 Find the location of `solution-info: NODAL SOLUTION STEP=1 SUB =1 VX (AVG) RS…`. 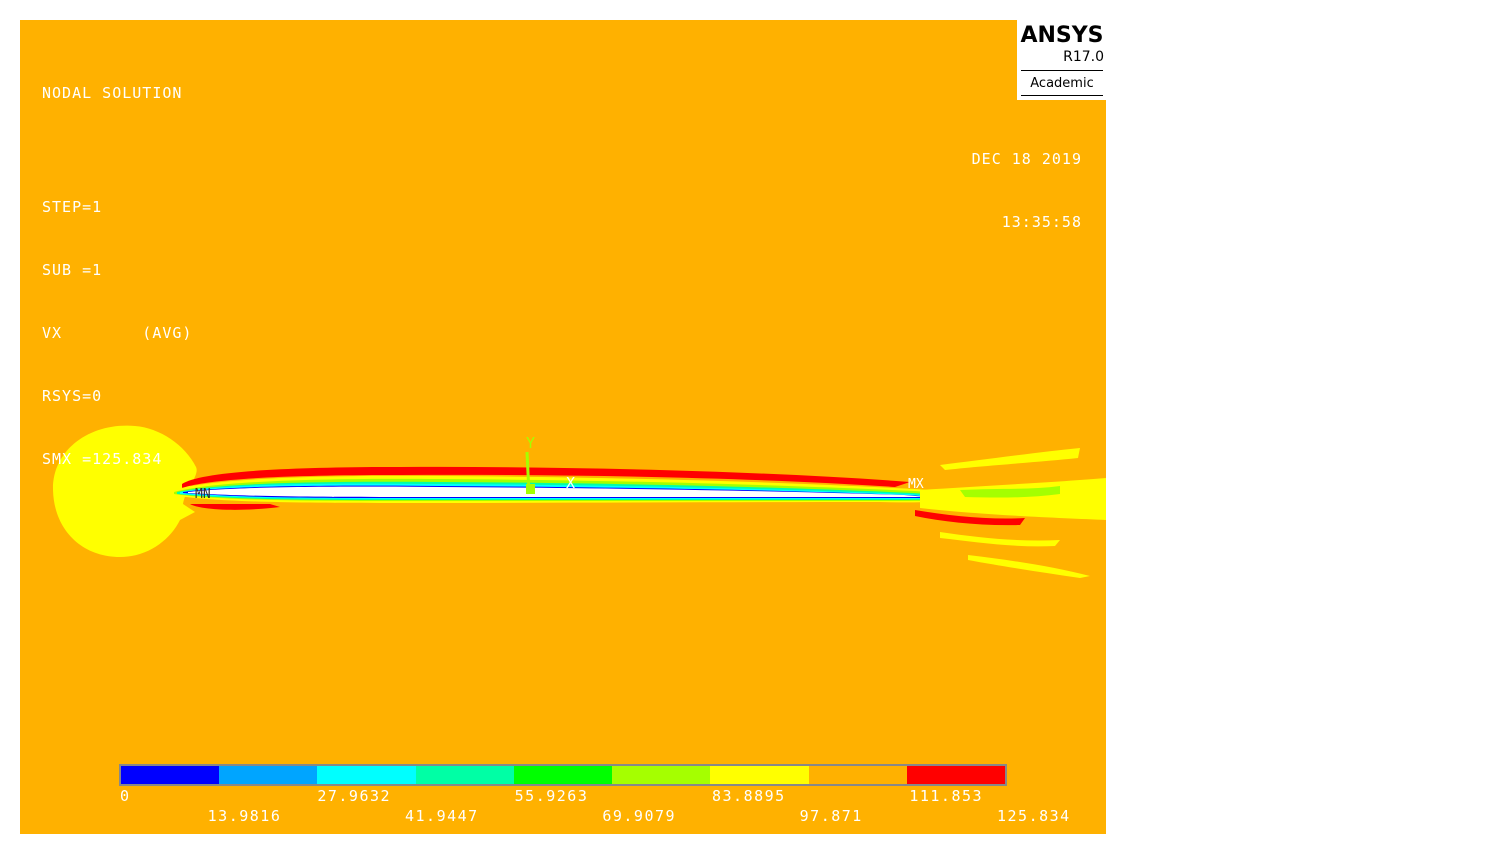

solution-info: NODAL SOLUTION STEP=1 SUB =1 VX (AVG) RS… is located at coordinates (117, 276).